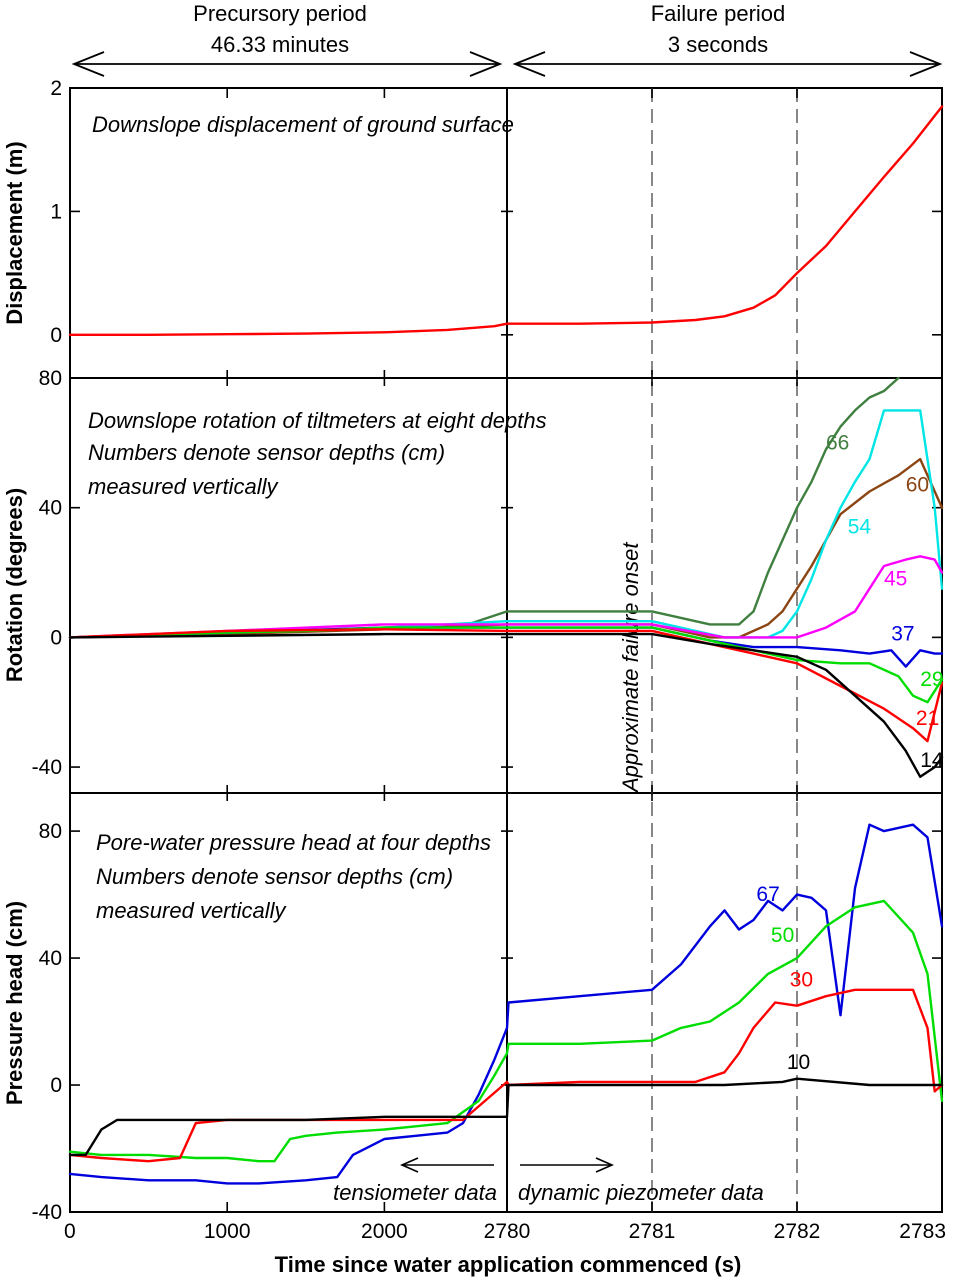  Describe the element at coordinates (630, 668) in the screenshot. I see `failure-onset-annotation: Approximate failure onset` at that location.